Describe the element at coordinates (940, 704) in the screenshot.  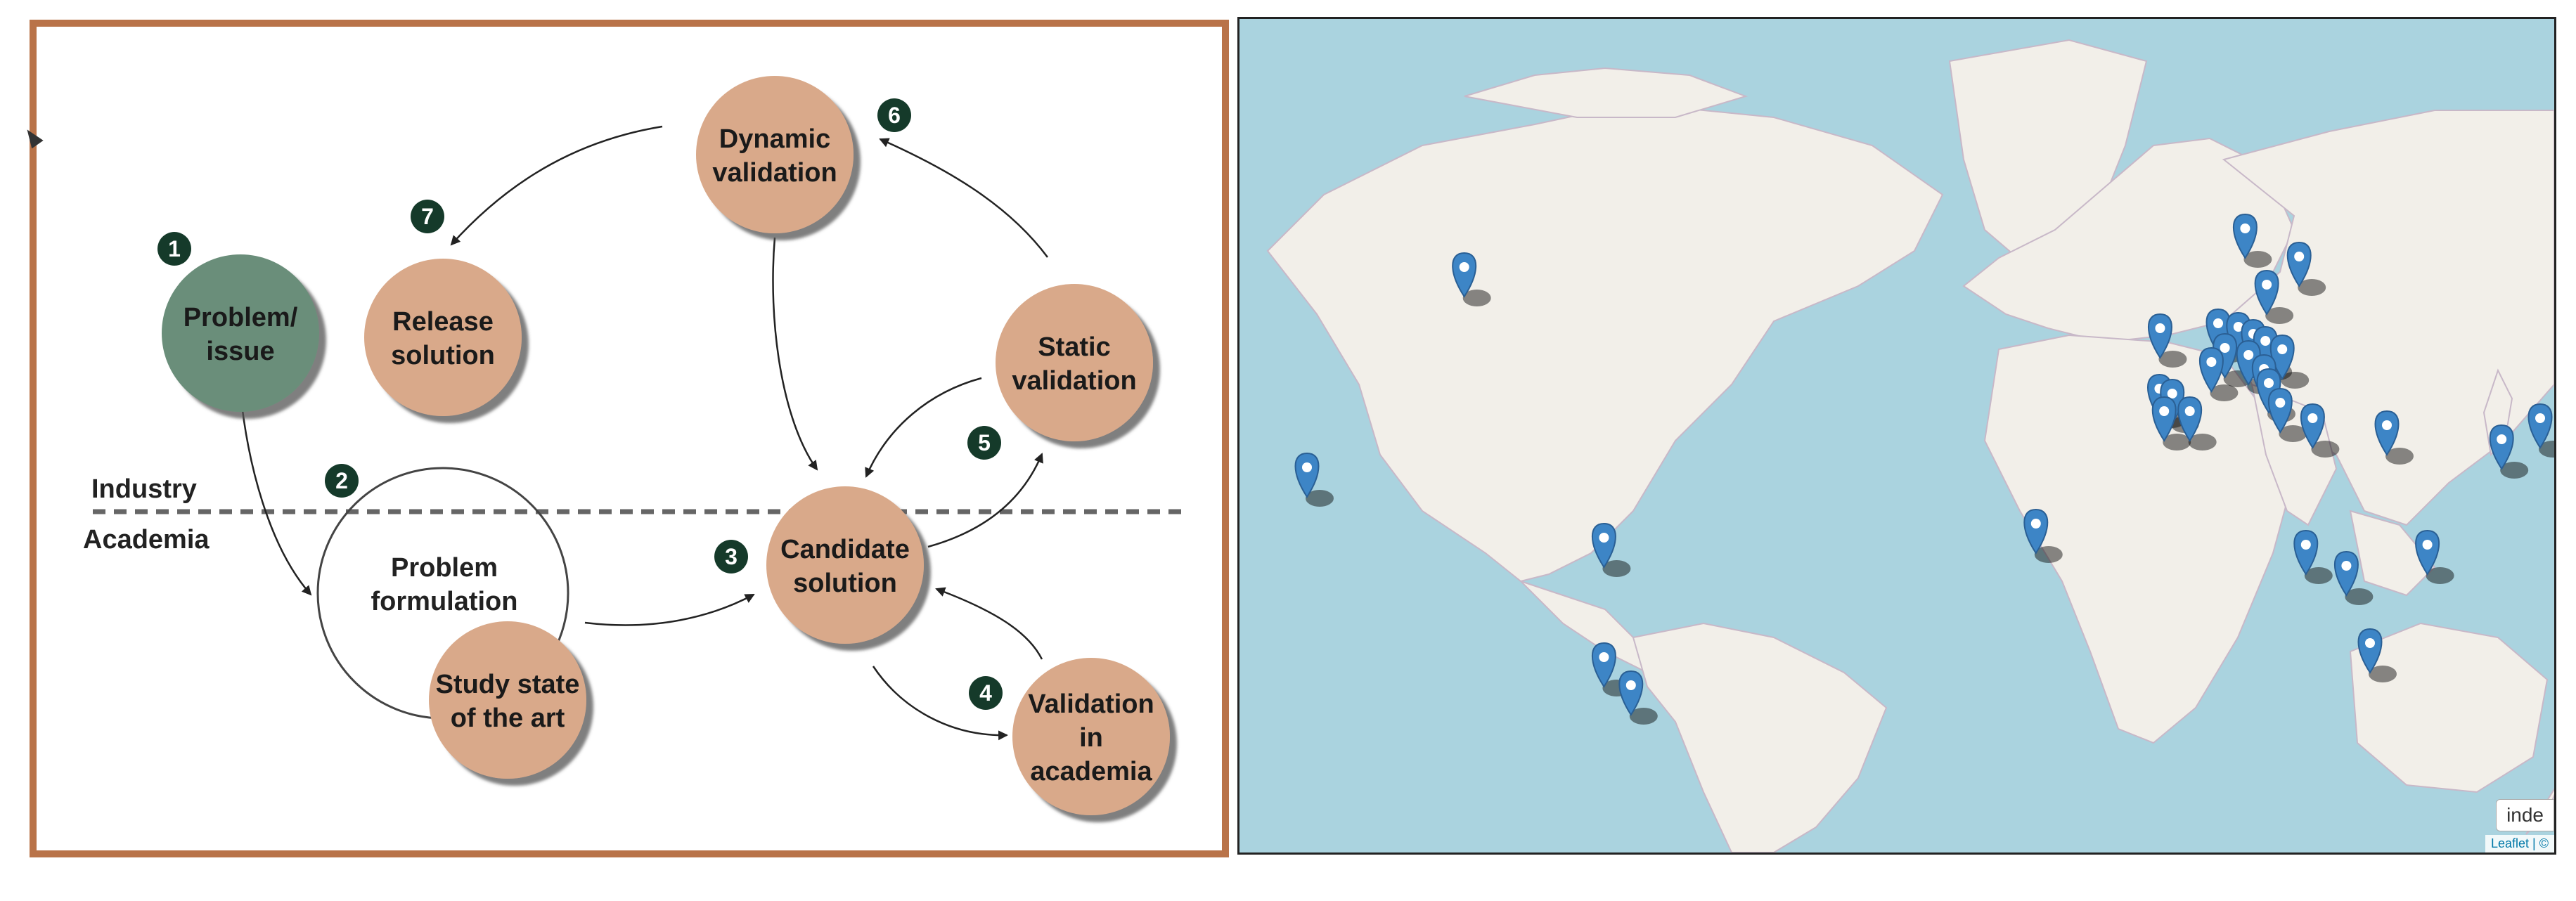
I see `arrow-candidate-to-validation` at that location.